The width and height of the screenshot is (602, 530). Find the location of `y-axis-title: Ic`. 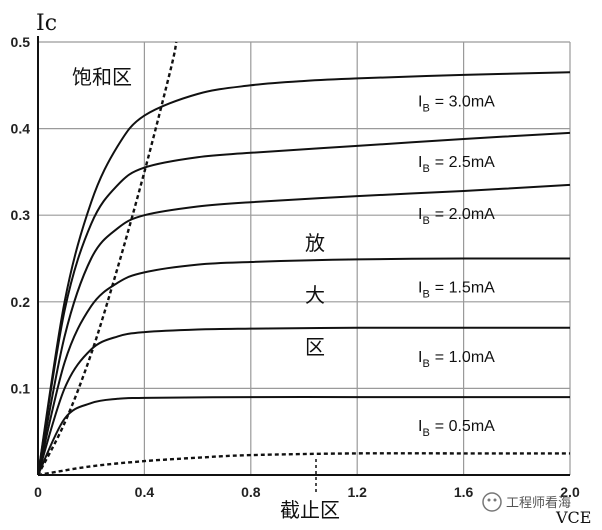

y-axis-title: Ic is located at coordinates (46, 23).